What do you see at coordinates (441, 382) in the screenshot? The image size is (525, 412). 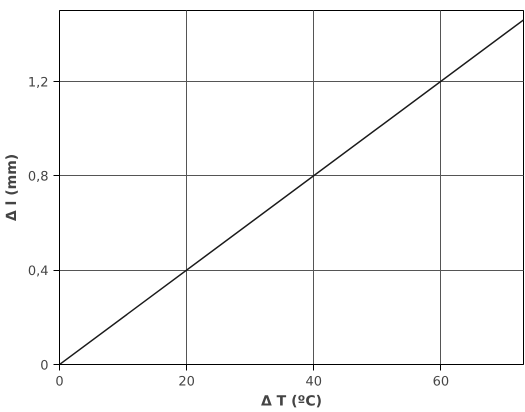 I see `x-tick-label: 60` at bounding box center [441, 382].